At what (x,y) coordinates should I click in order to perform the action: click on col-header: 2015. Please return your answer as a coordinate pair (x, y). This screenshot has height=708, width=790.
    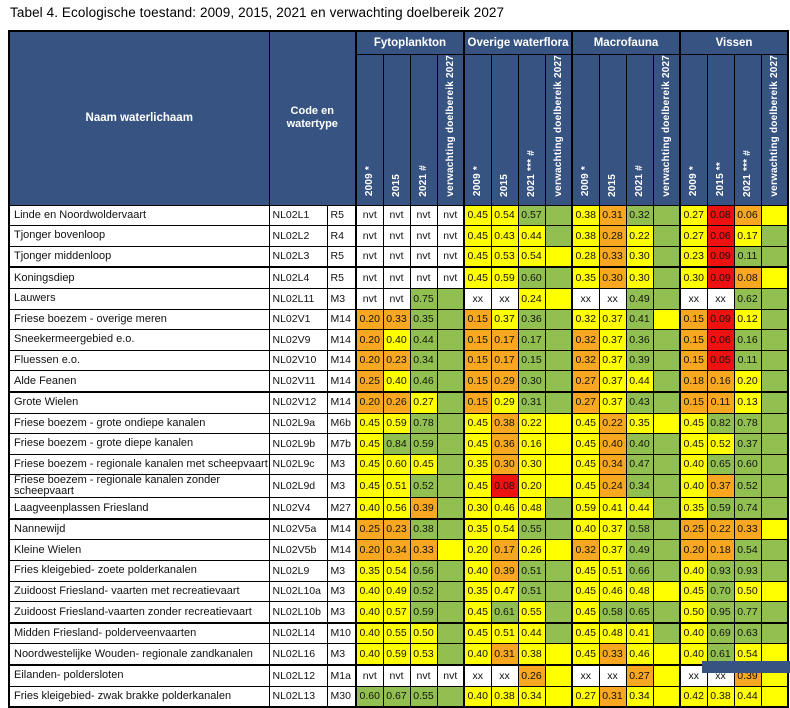
    Looking at the image, I should click on (396, 130).